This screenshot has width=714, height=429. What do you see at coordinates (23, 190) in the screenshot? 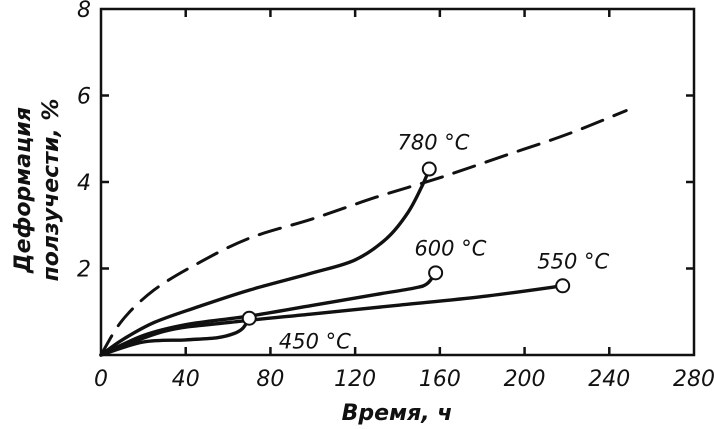
I see `y-axis-title-line-1: Деформация` at bounding box center [23, 190].